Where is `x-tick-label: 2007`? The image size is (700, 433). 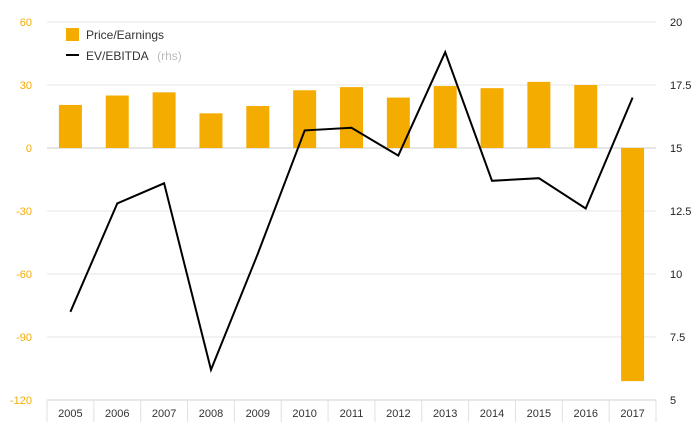
x-tick-label: 2007 is located at coordinates (164, 414).